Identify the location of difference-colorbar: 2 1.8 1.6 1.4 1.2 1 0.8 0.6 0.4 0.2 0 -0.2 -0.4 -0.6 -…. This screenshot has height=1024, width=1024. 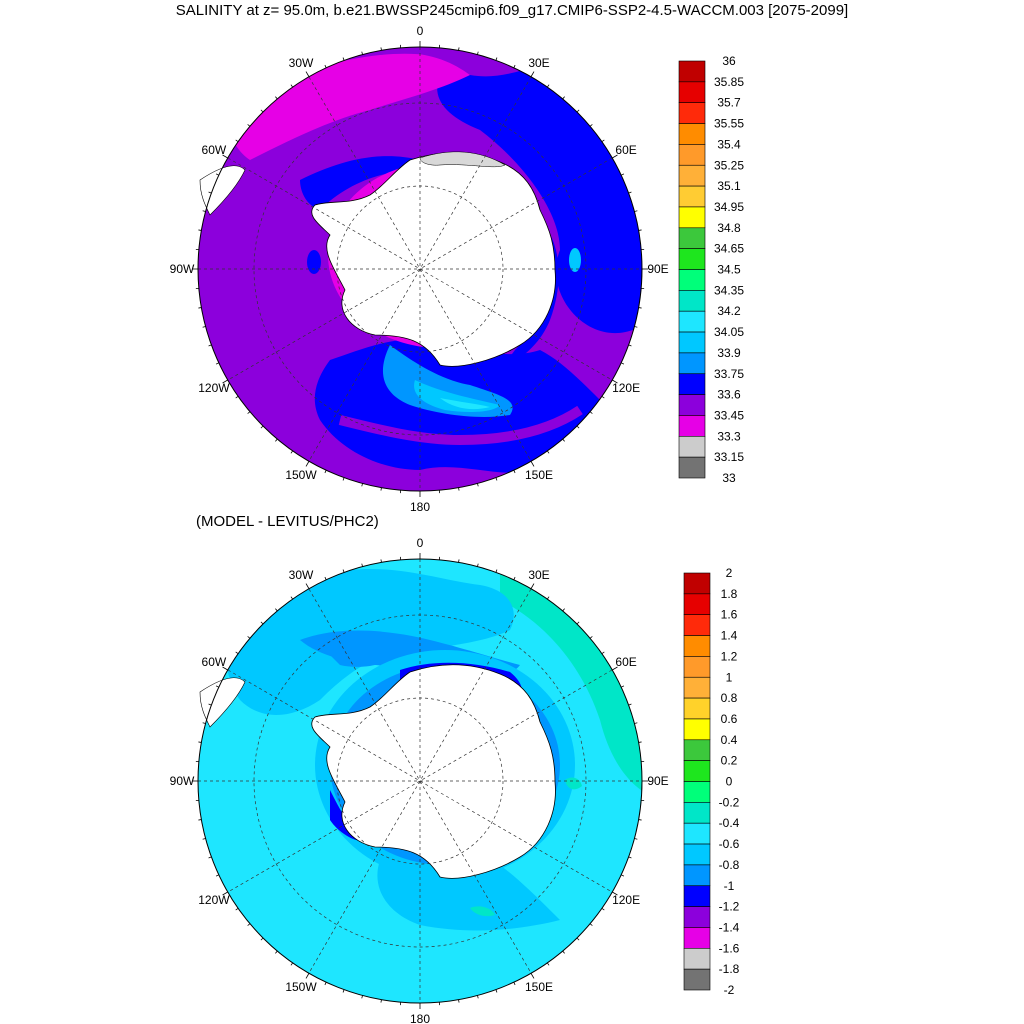
(711, 781).